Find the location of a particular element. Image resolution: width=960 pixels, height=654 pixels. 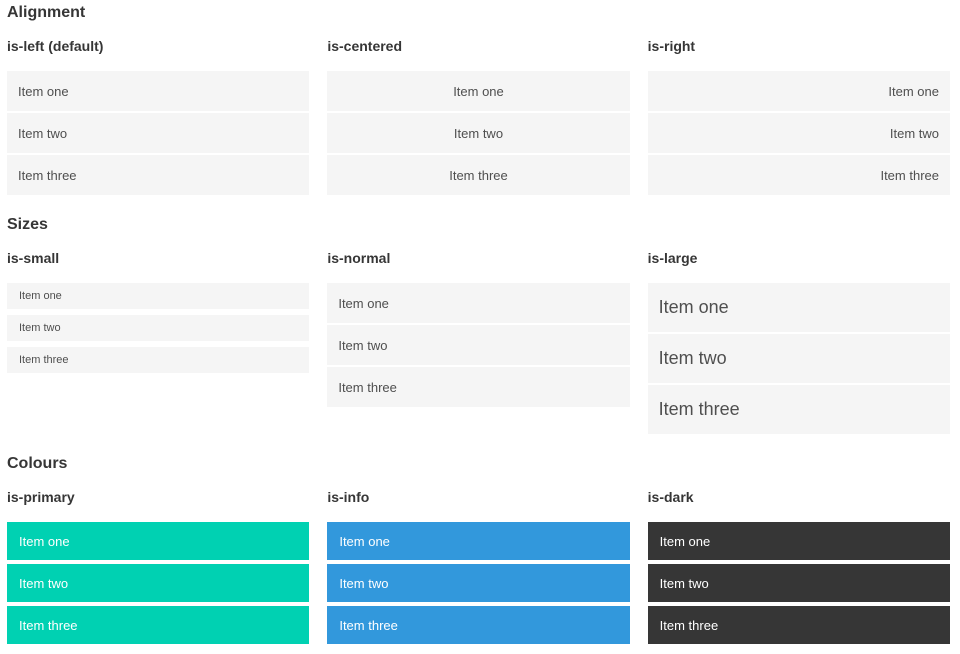

column-is-centered: is-centered Item one Item two Item three is located at coordinates (478, 116).